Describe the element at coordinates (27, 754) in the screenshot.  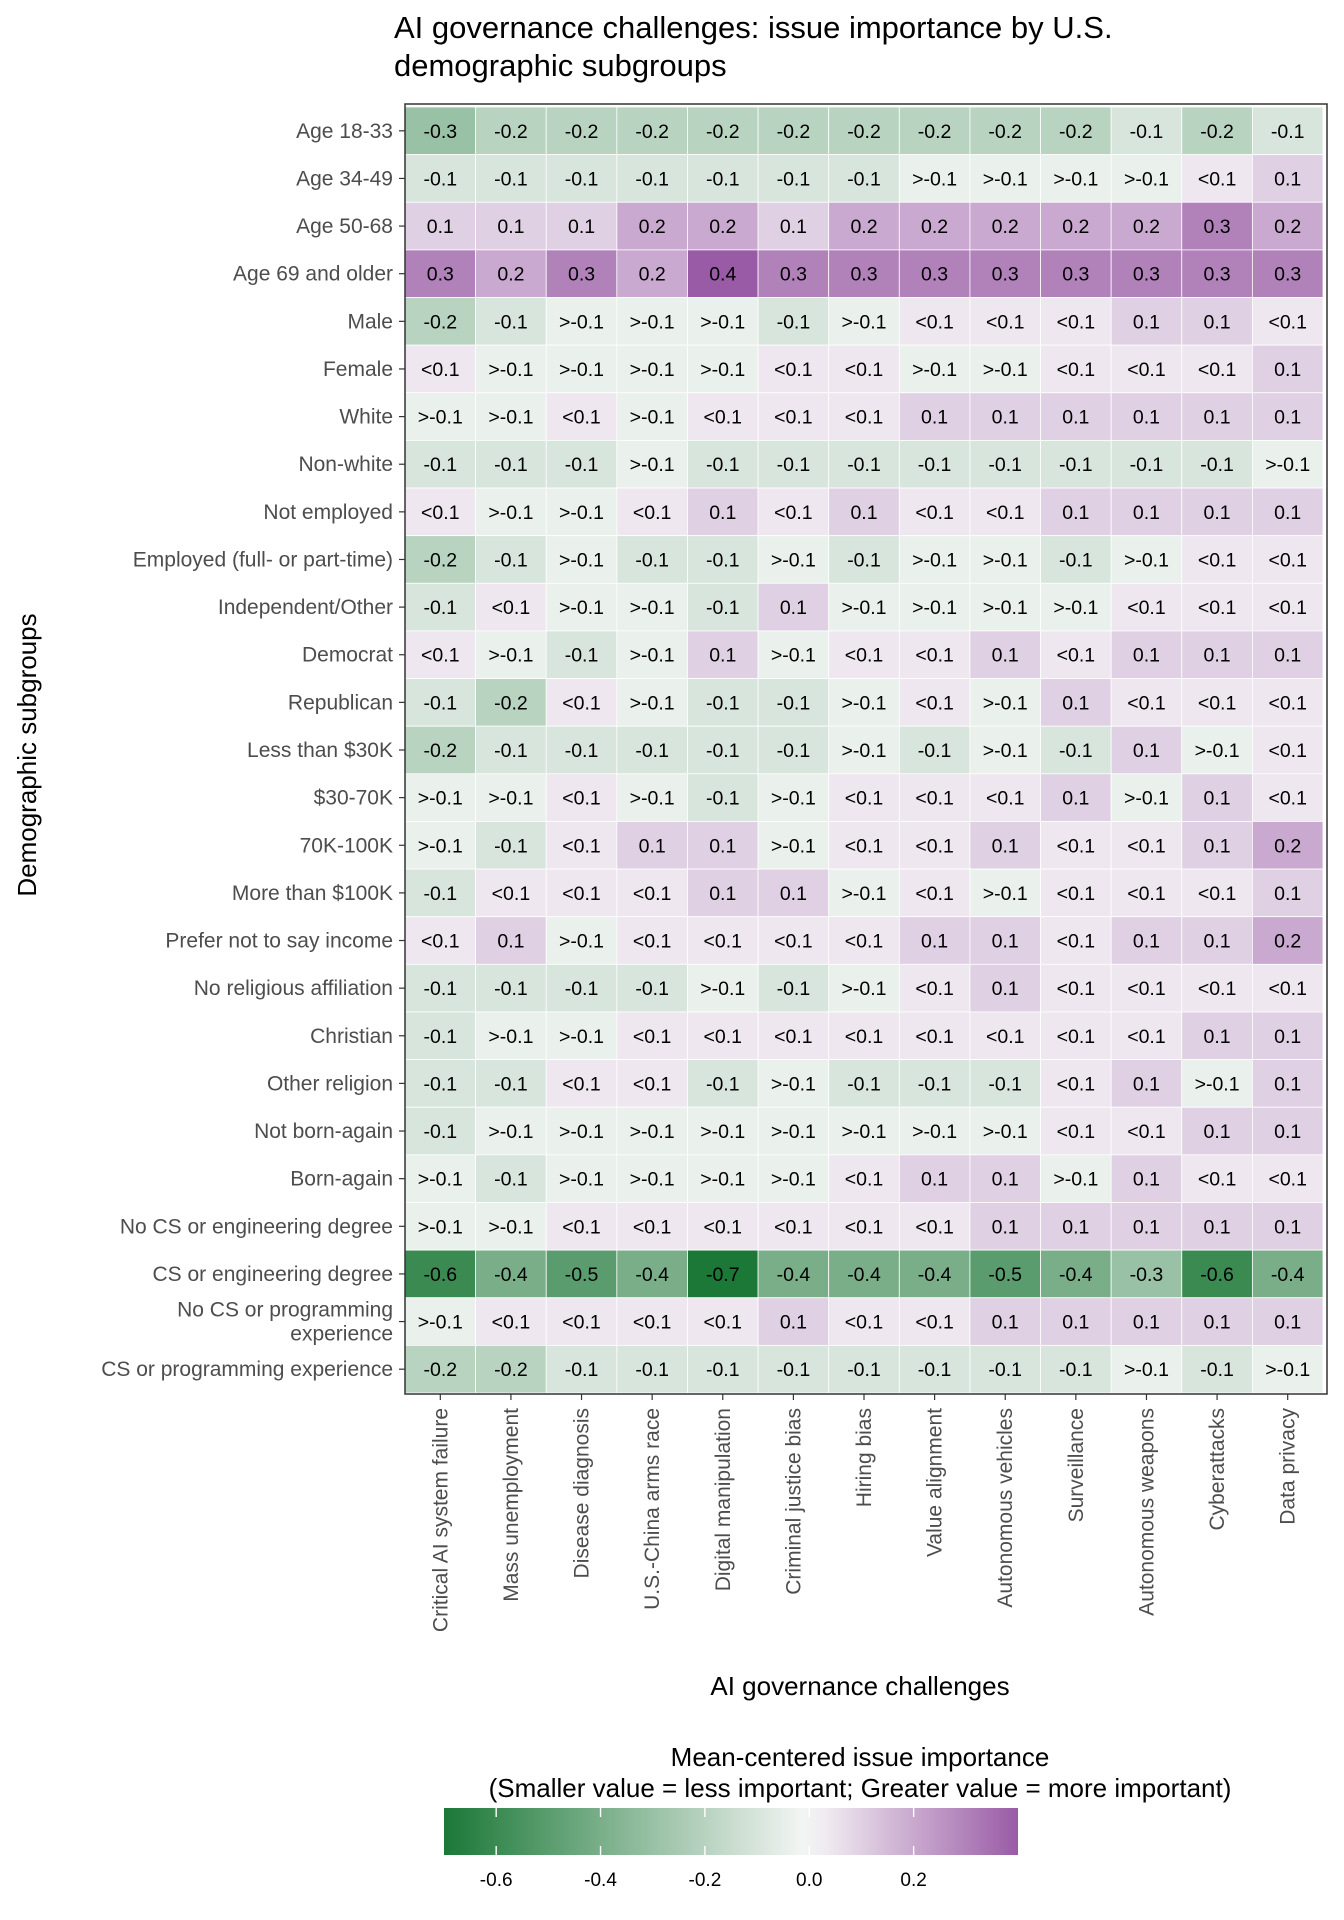
I see `y-axis-title: Demographic subgroups` at that location.